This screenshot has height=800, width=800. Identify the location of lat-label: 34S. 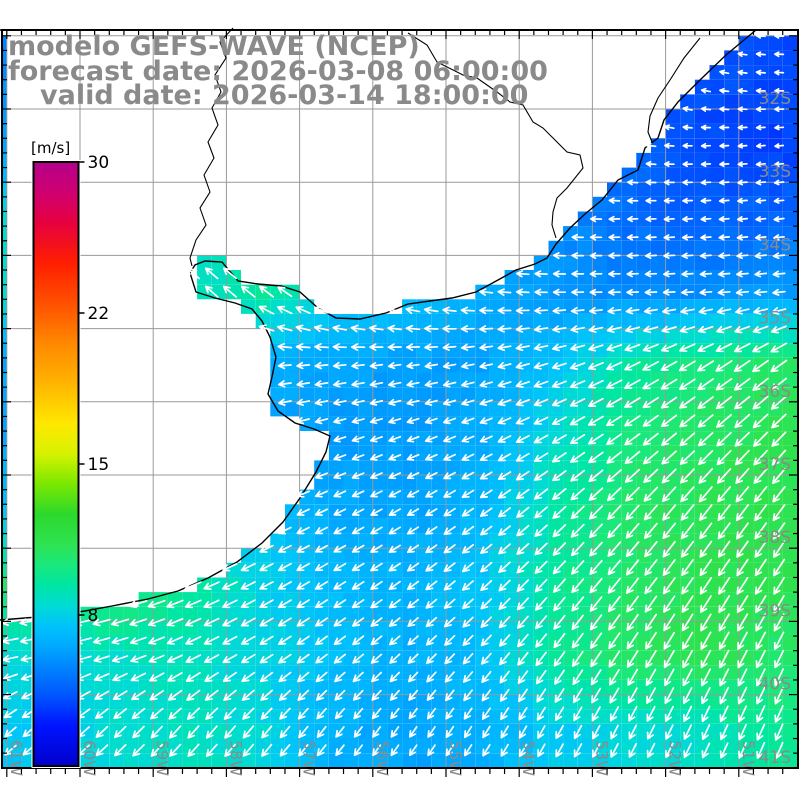
(775, 245).